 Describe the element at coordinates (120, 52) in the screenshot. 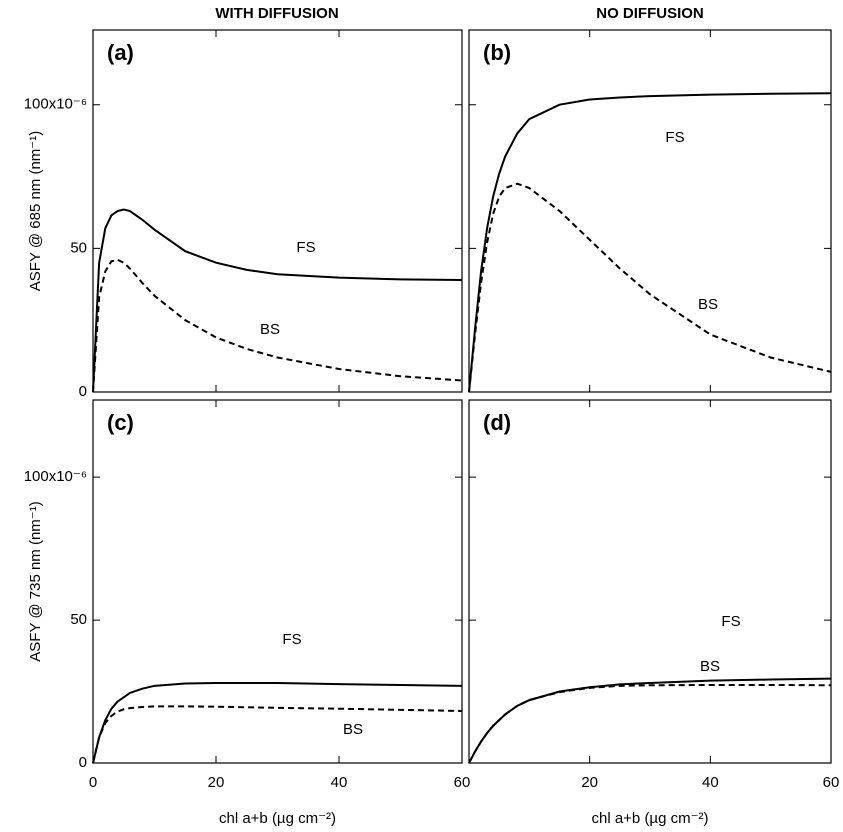

I see `panel-label: (a)` at that location.